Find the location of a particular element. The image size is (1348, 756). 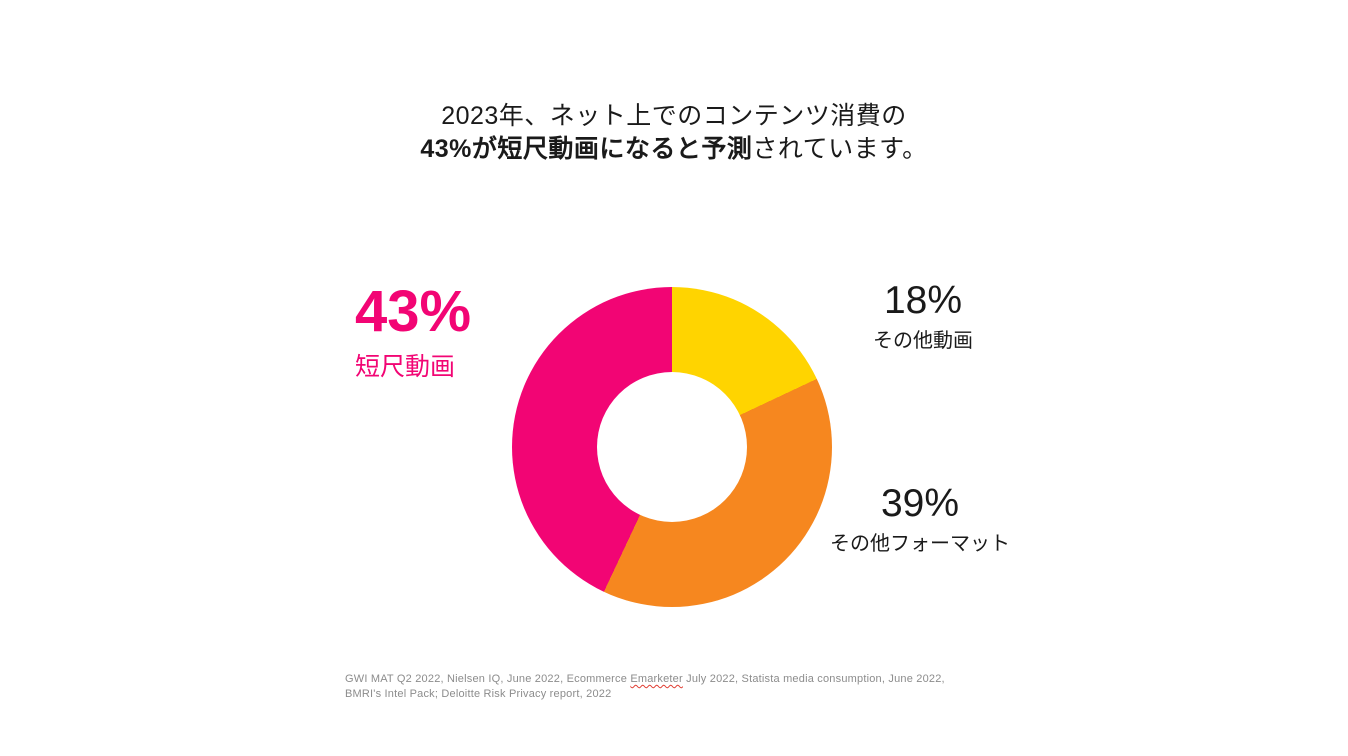

callout-other-format: 39% その他フォーマット is located at coordinates (920, 519).